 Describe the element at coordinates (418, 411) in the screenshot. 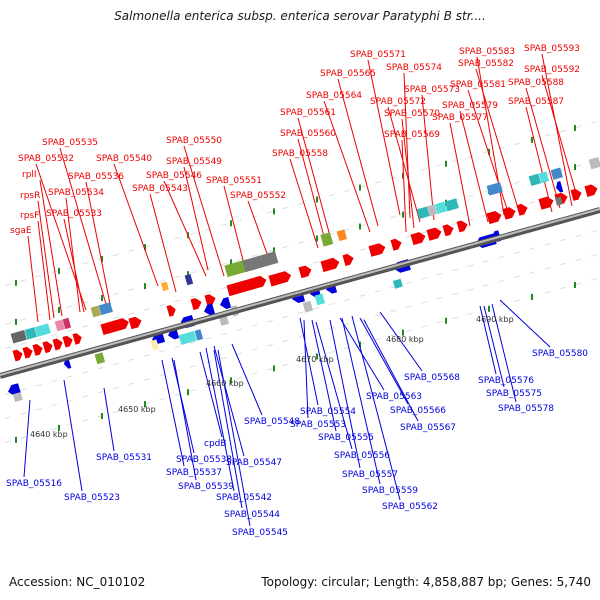

I see `reverse-gene-label: SPAB_05566` at that location.